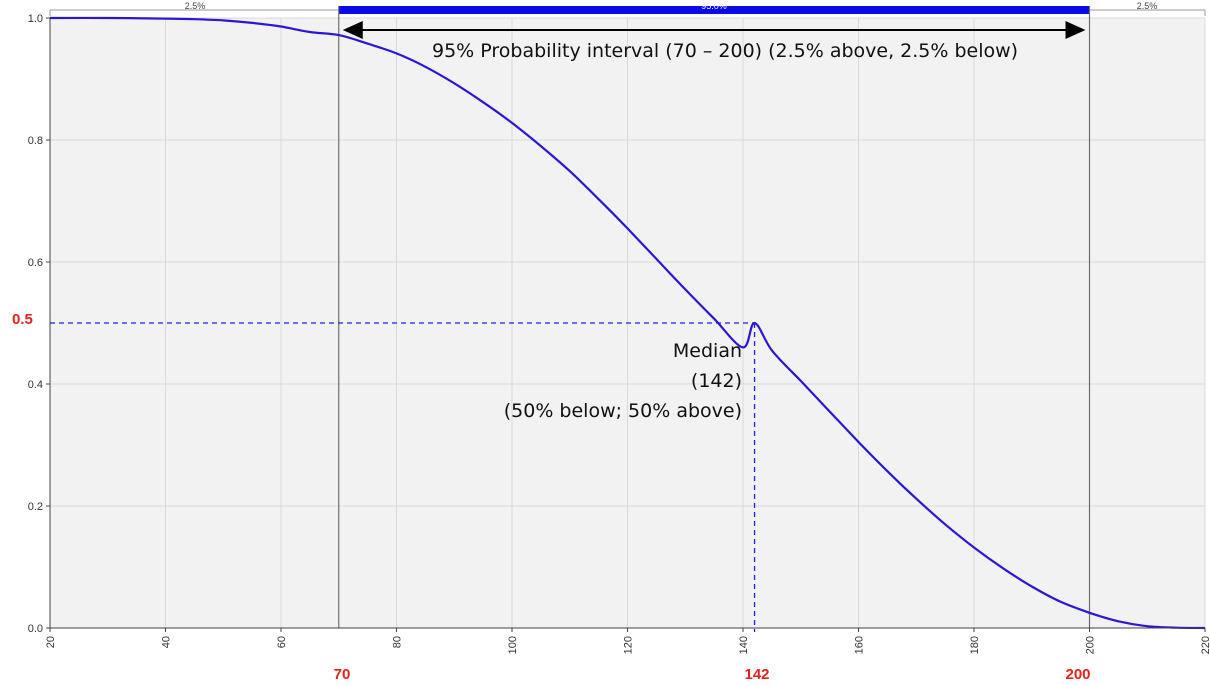 This screenshot has height=686, width=1210. Describe the element at coordinates (629, 645) in the screenshot. I see `x-tick-label: 120` at that location.